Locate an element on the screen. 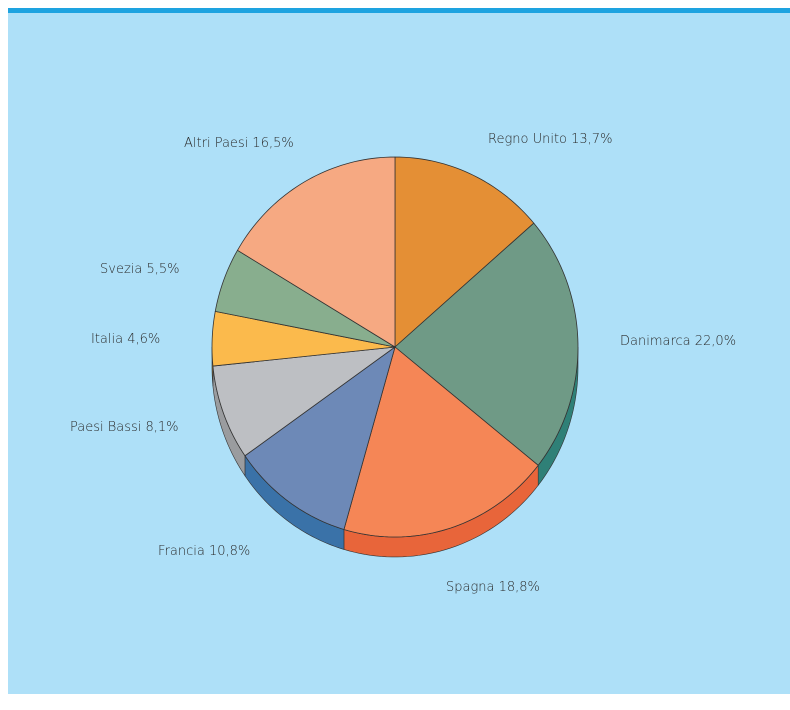 Image resolution: width=790 pixels, height=710 pixels. label-altri-paesi: Altri Paesi 16,5% is located at coordinates (239, 143).